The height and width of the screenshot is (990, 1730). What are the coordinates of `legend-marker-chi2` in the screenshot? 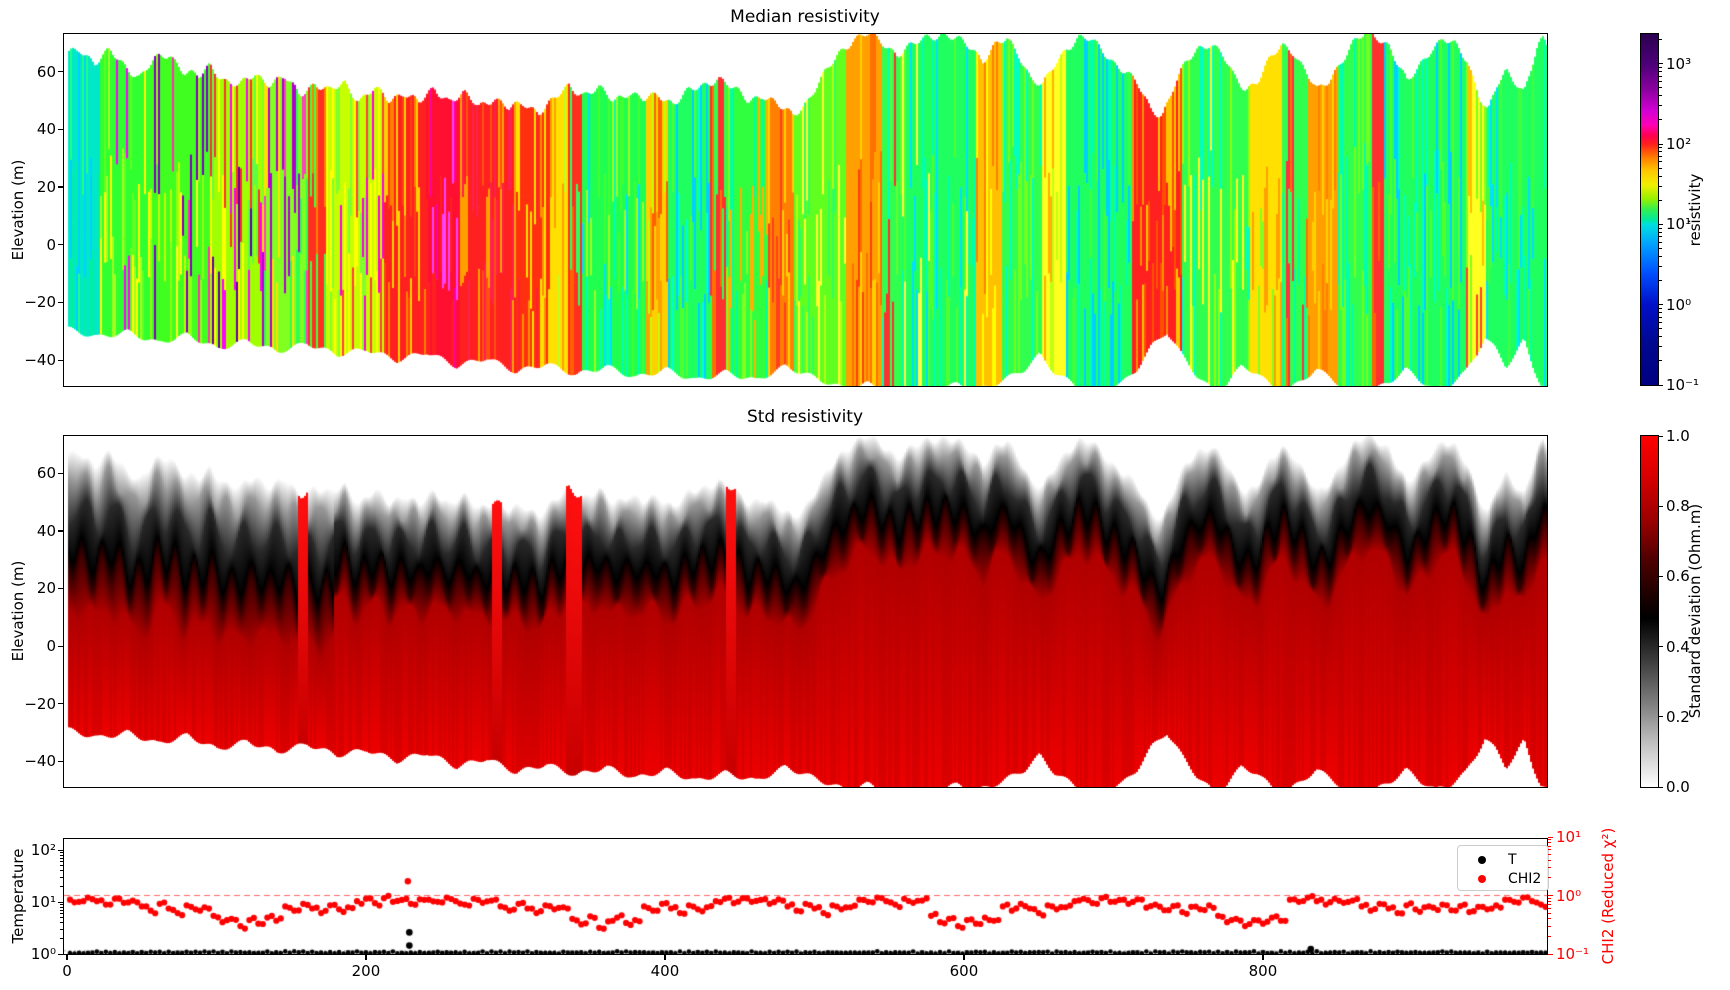 It's located at (1482, 878).